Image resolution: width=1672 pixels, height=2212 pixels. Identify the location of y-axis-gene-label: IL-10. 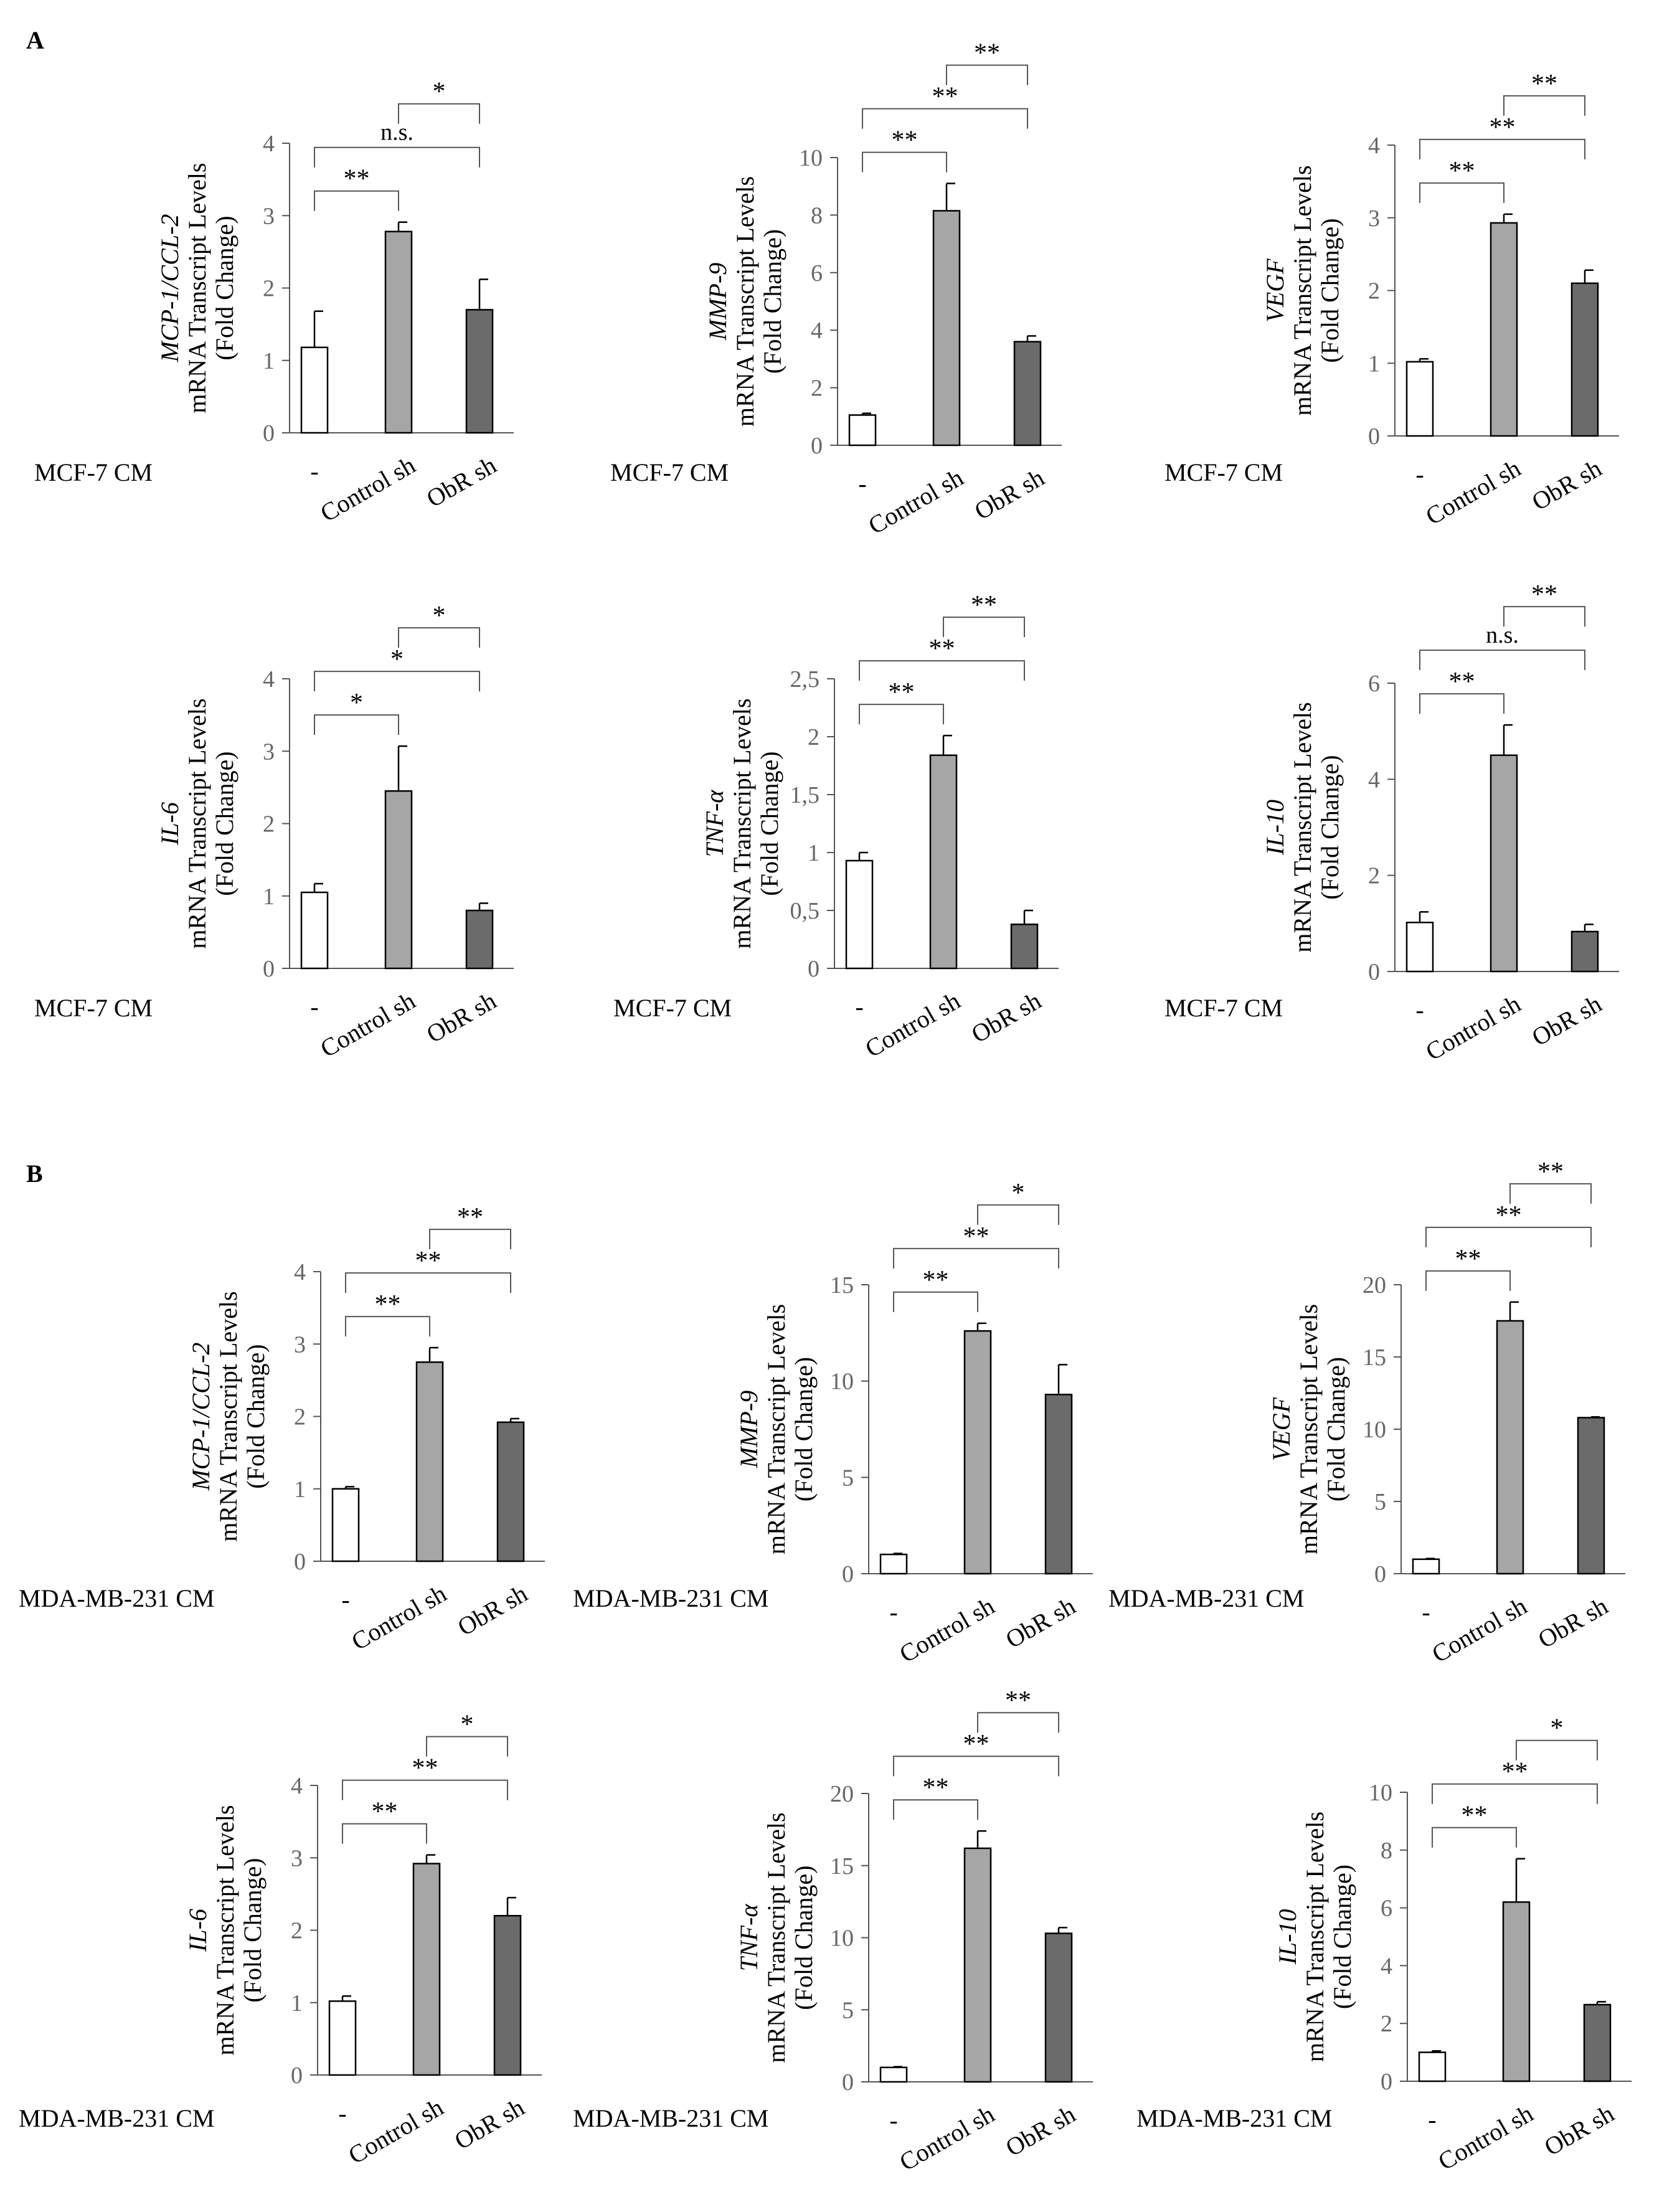
(1287, 1937).